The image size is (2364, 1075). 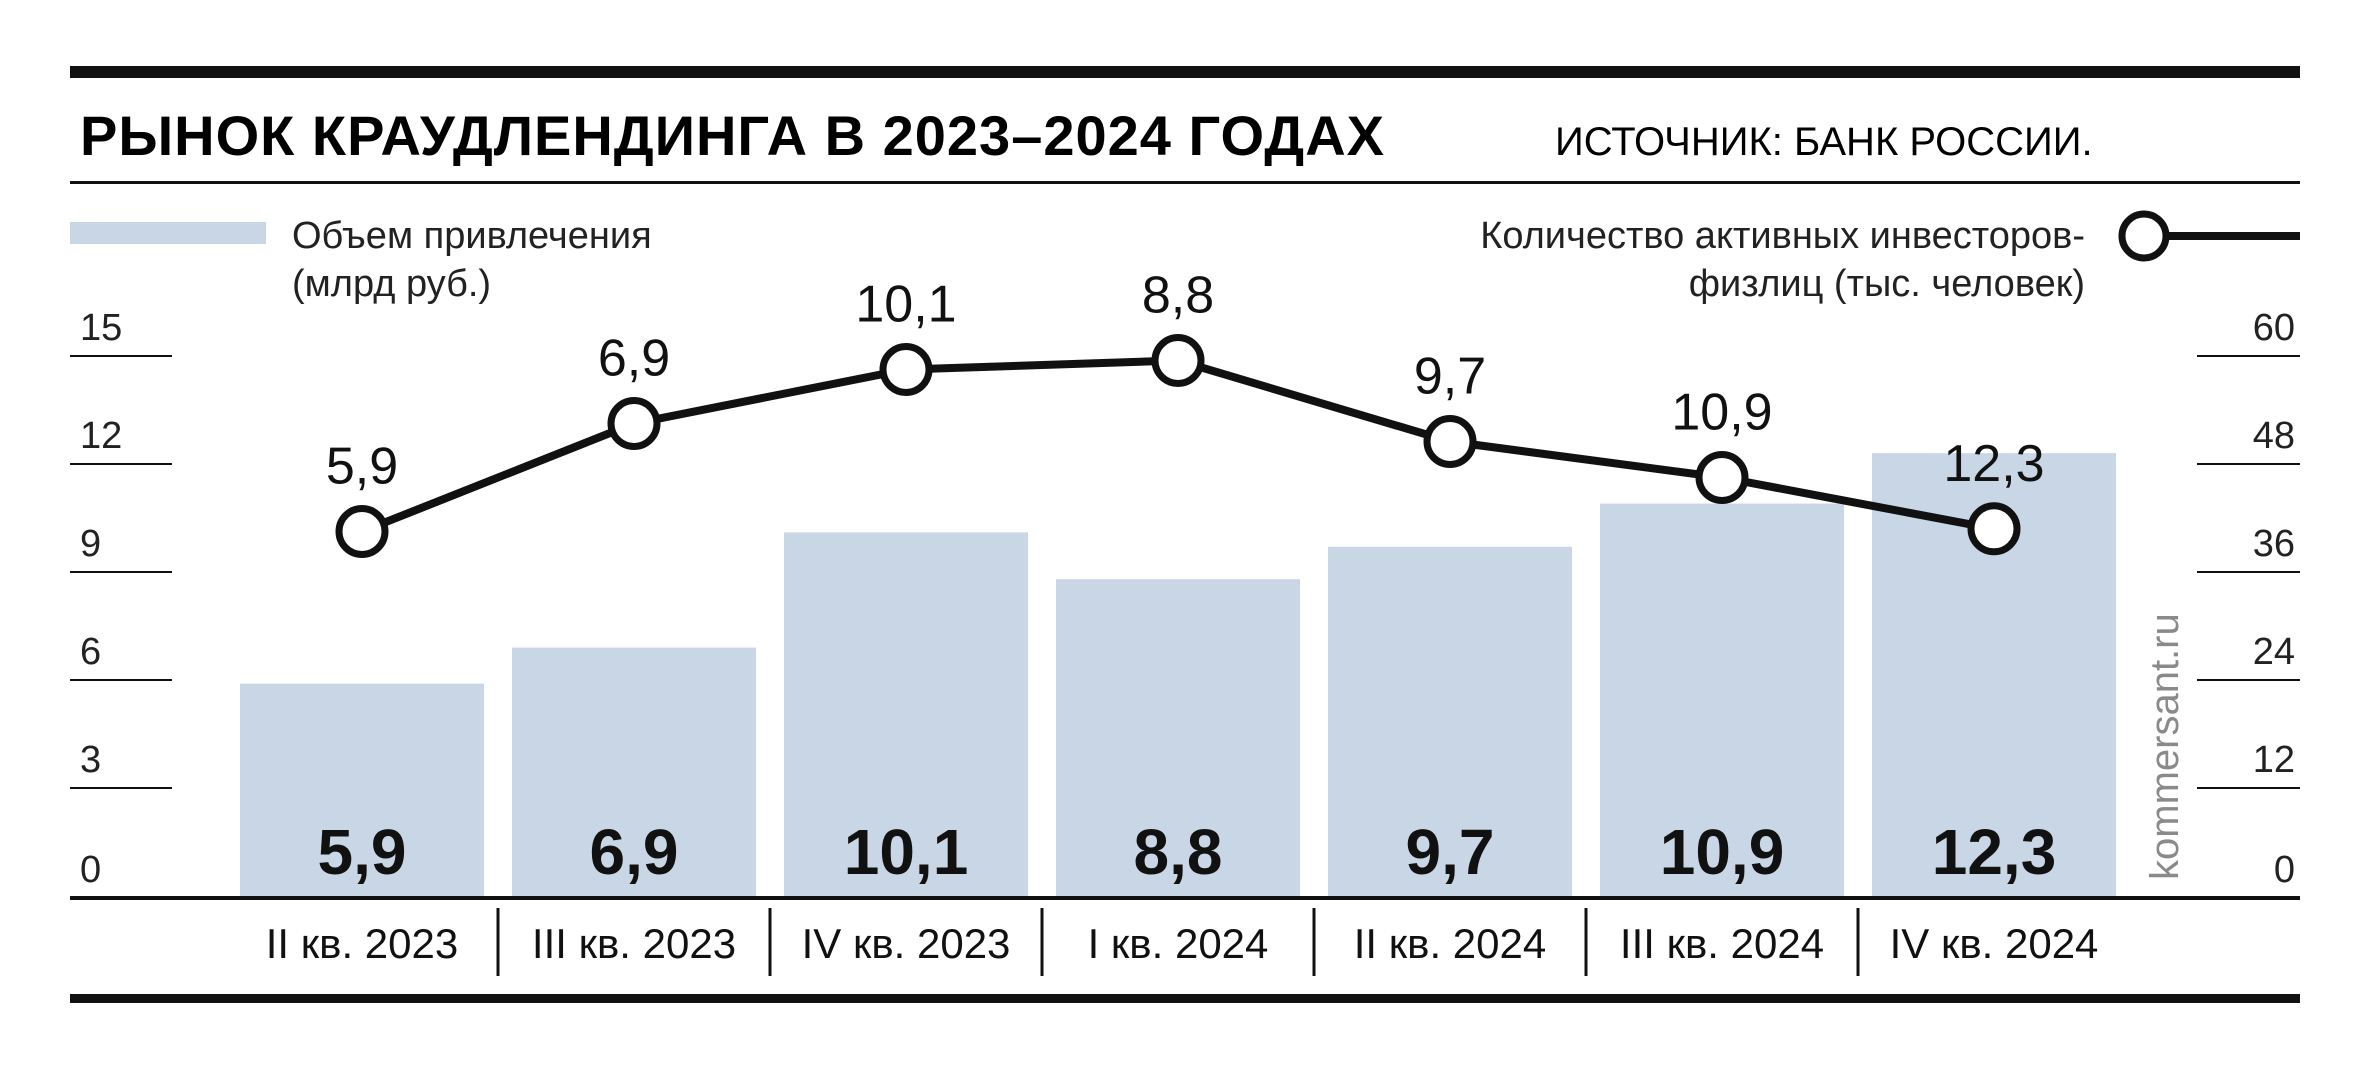 I want to click on category-label: II кв. 2023, so click(x=362, y=943).